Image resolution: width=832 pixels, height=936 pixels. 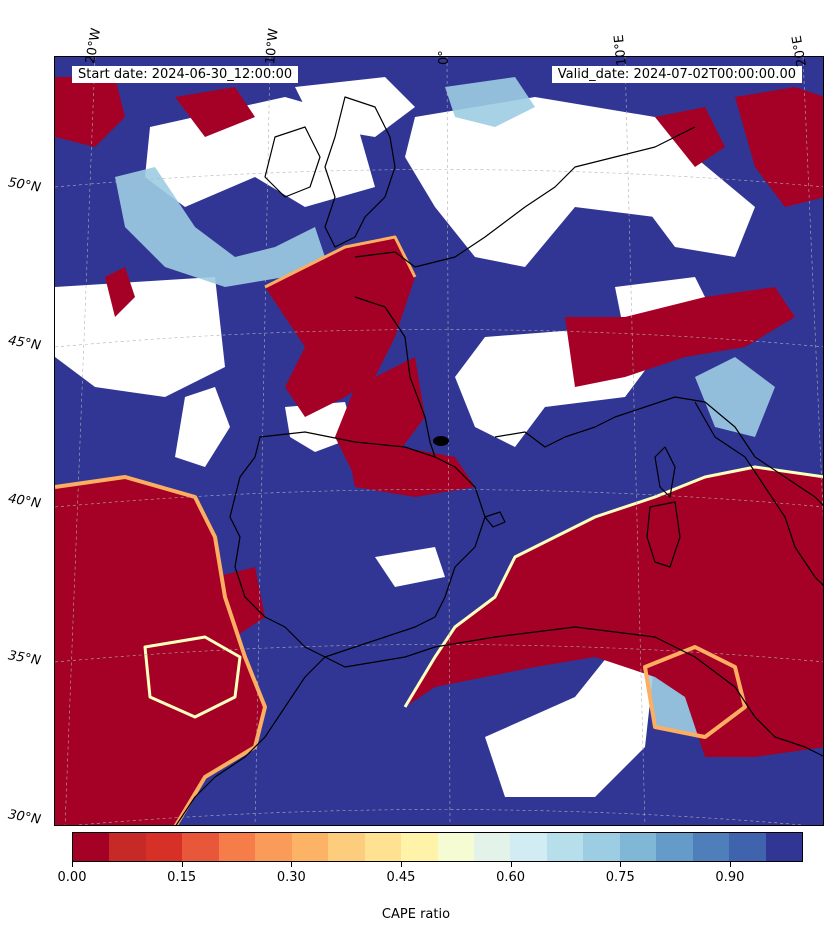 What do you see at coordinates (72, 877) in the screenshot?
I see `colorbar-tick-label: 0.00` at bounding box center [72, 877].